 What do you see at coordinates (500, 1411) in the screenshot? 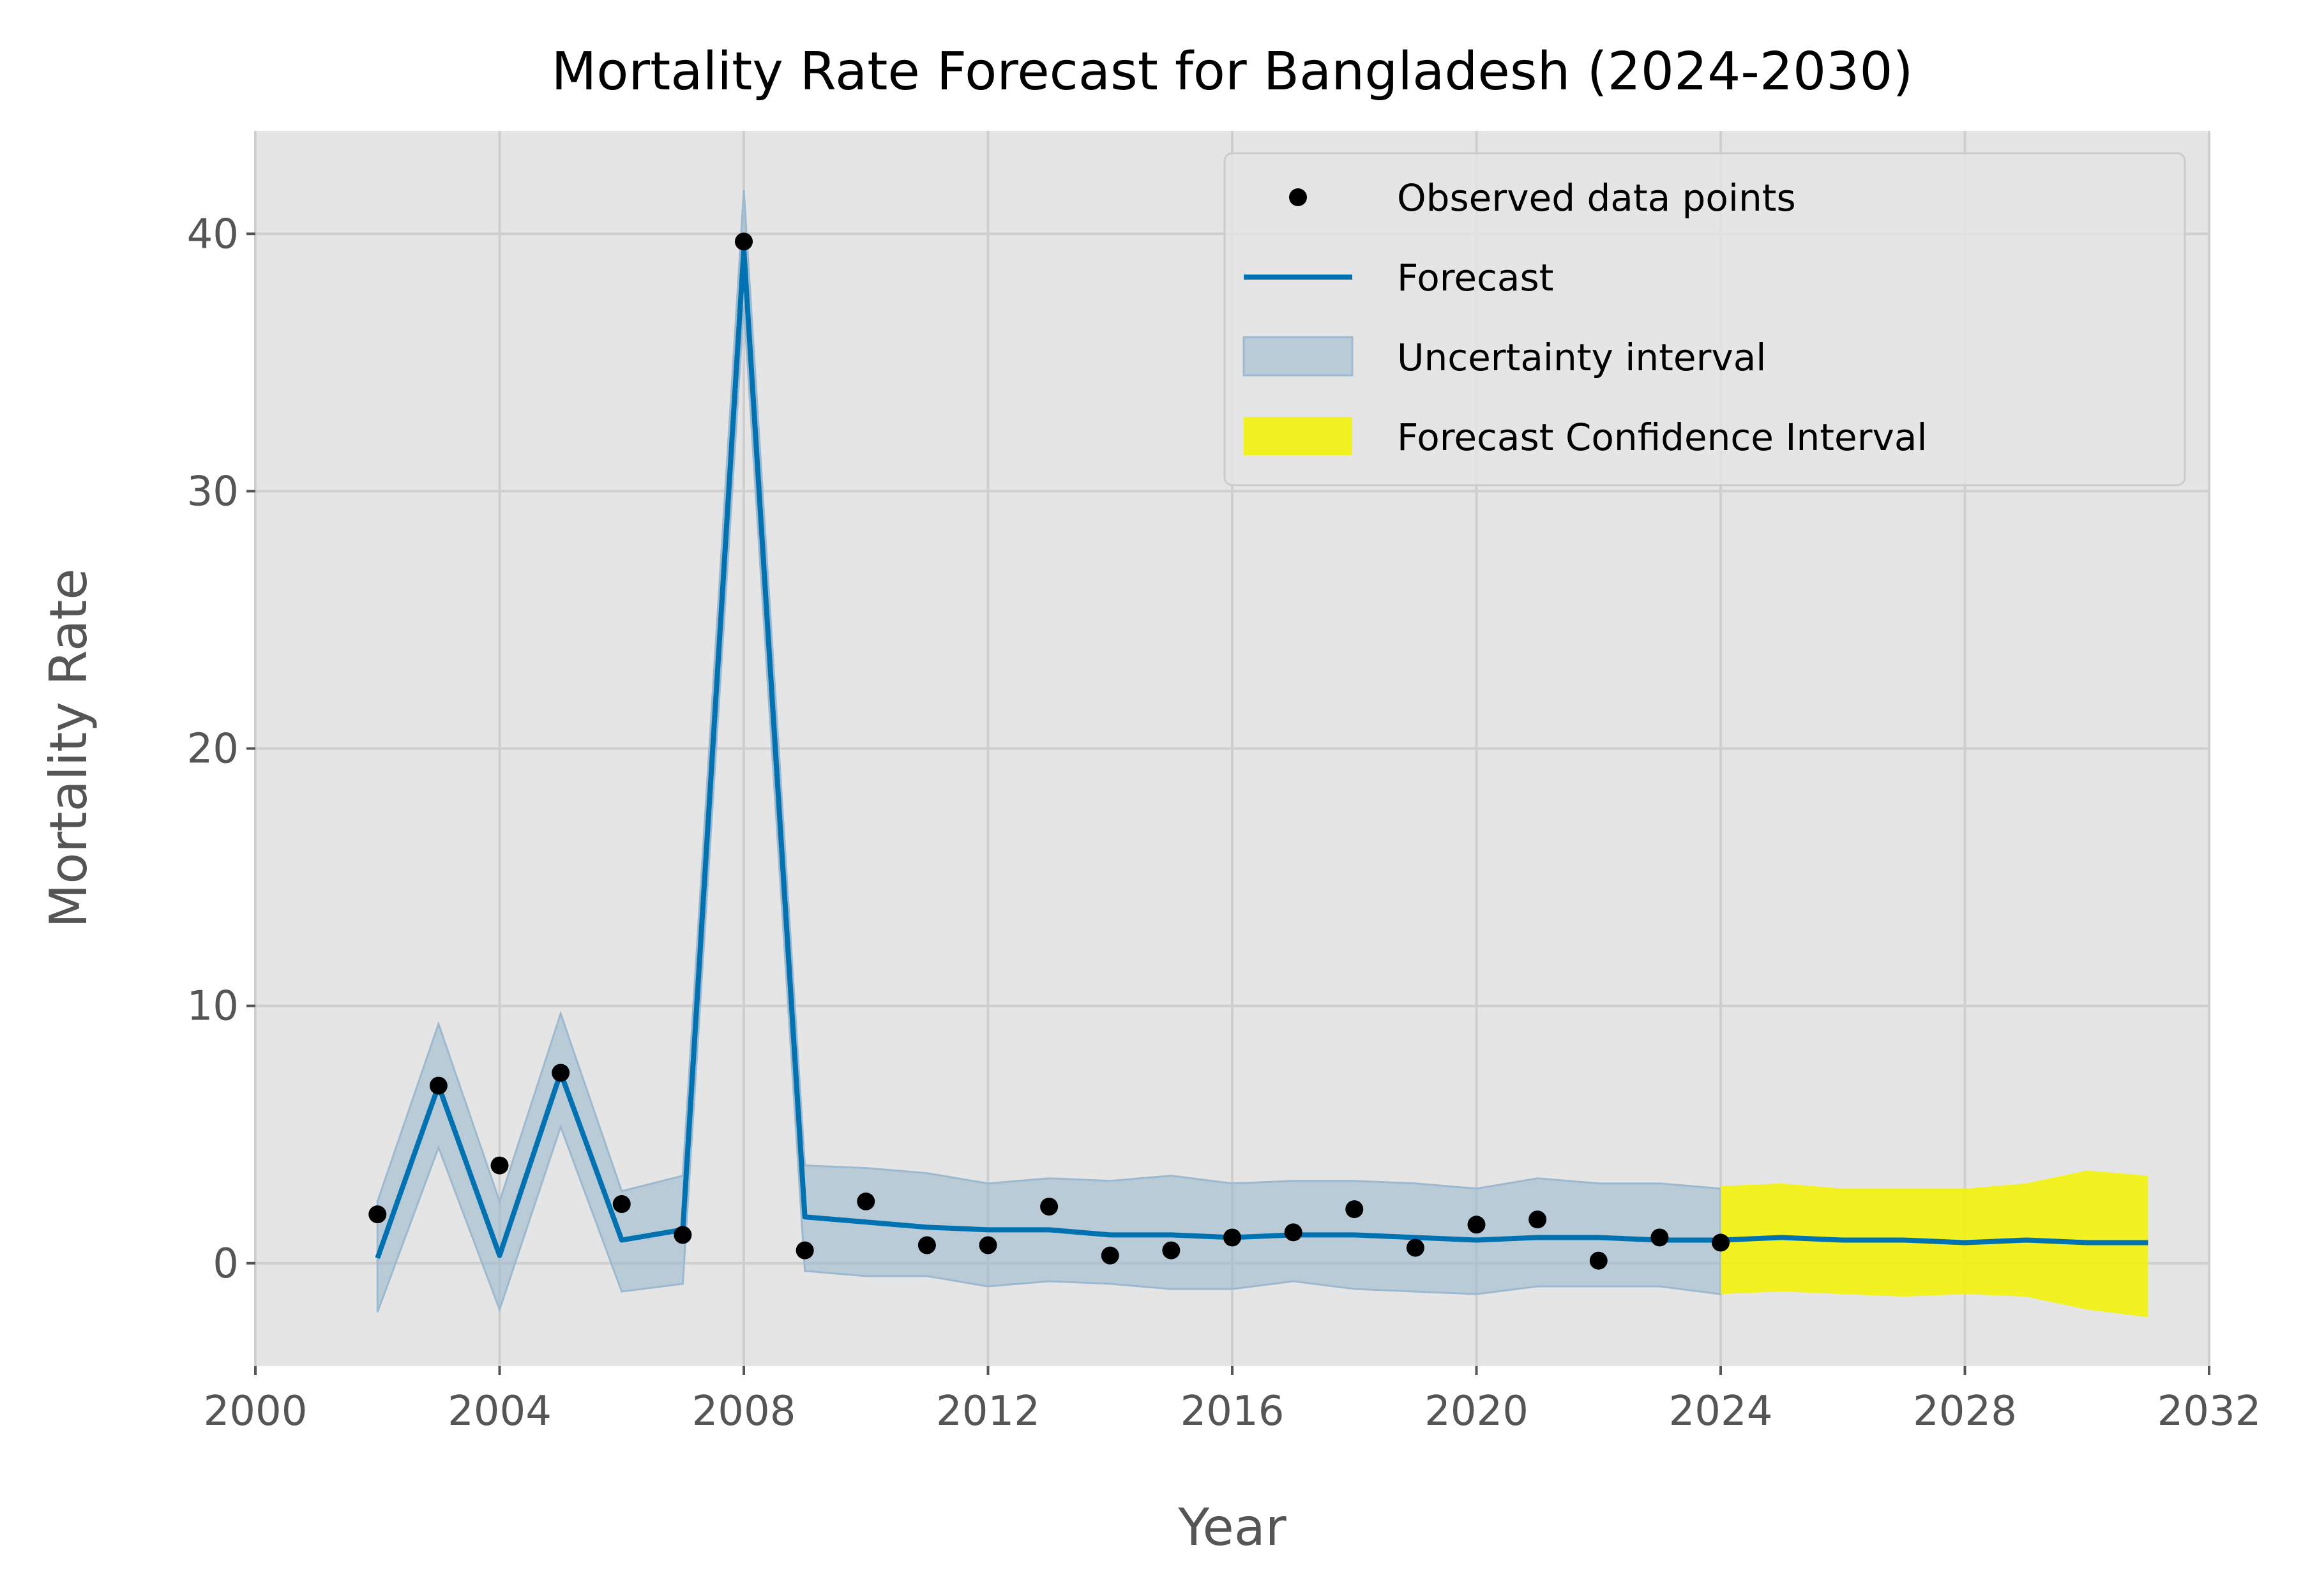
I see `x-tick-label: 2004` at bounding box center [500, 1411].